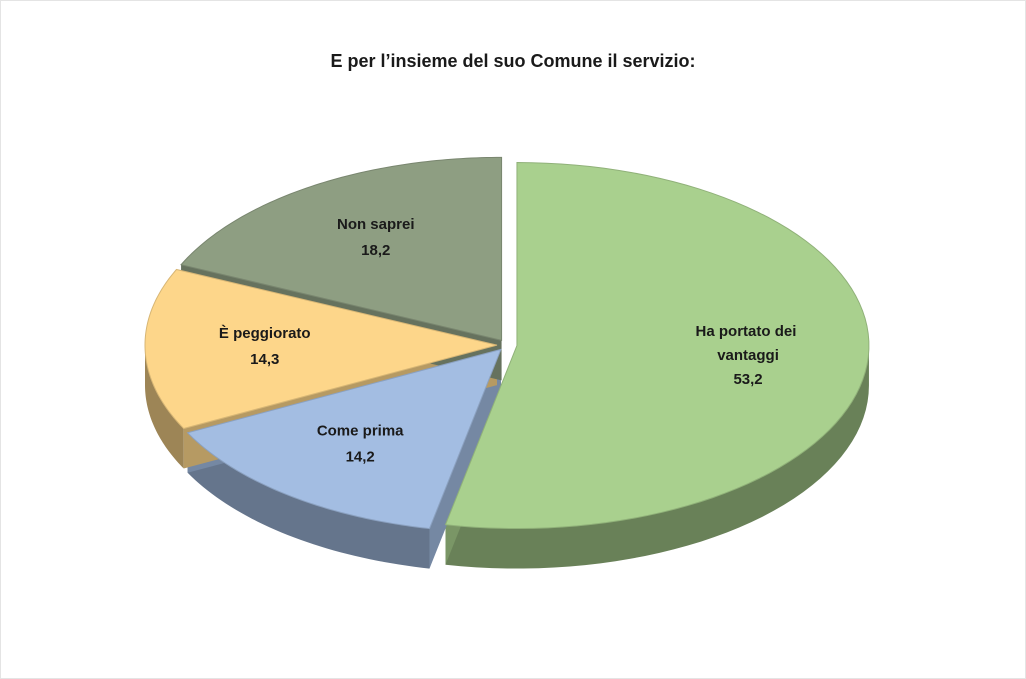 Image resolution: width=1026 pixels, height=679 pixels. What do you see at coordinates (360, 430) in the screenshot?
I see `slice-label: Come prima` at bounding box center [360, 430].